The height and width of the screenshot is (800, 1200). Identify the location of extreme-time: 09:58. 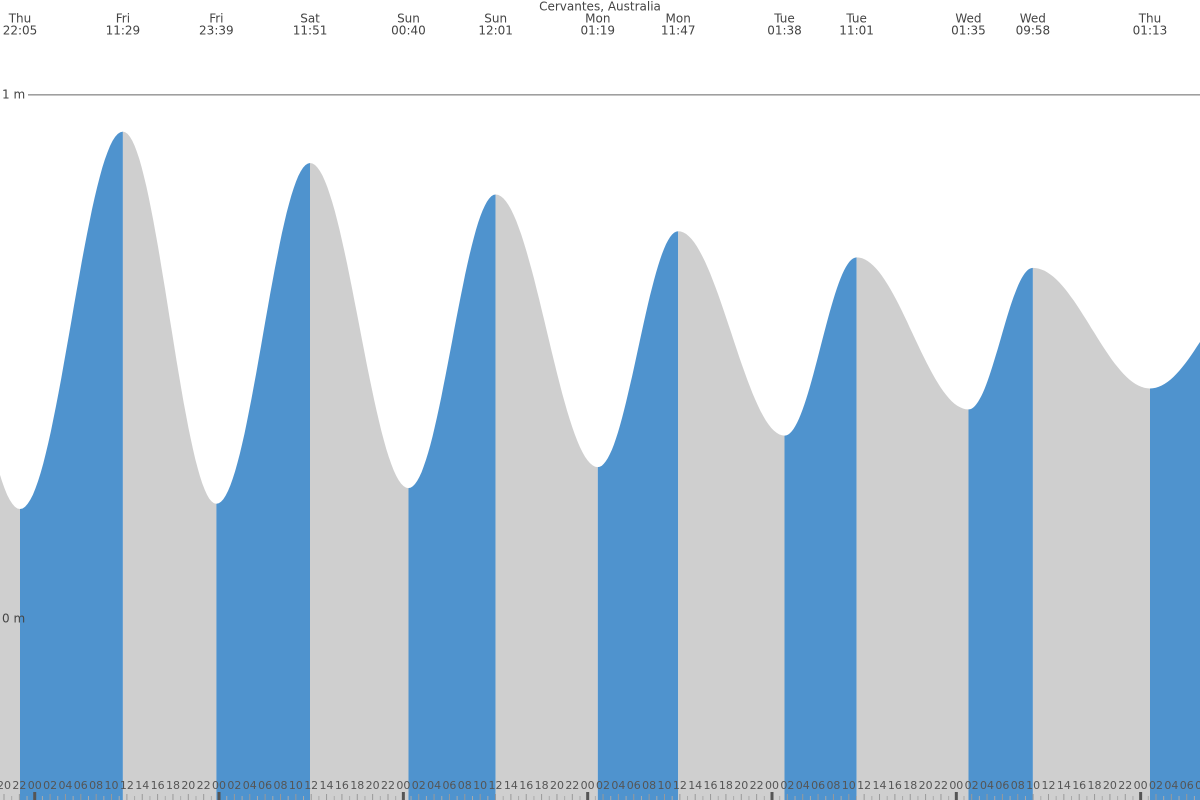
(1033, 31).